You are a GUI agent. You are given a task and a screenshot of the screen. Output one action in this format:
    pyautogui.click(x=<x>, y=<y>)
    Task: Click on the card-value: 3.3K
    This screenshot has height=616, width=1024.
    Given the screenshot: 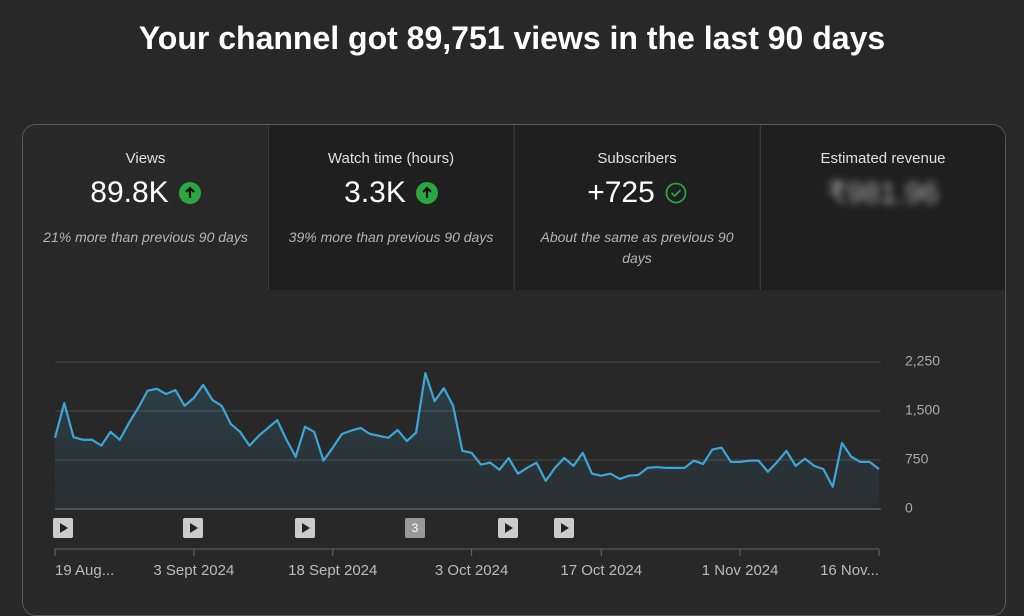 What is the action you would take?
    pyautogui.click(x=375, y=192)
    